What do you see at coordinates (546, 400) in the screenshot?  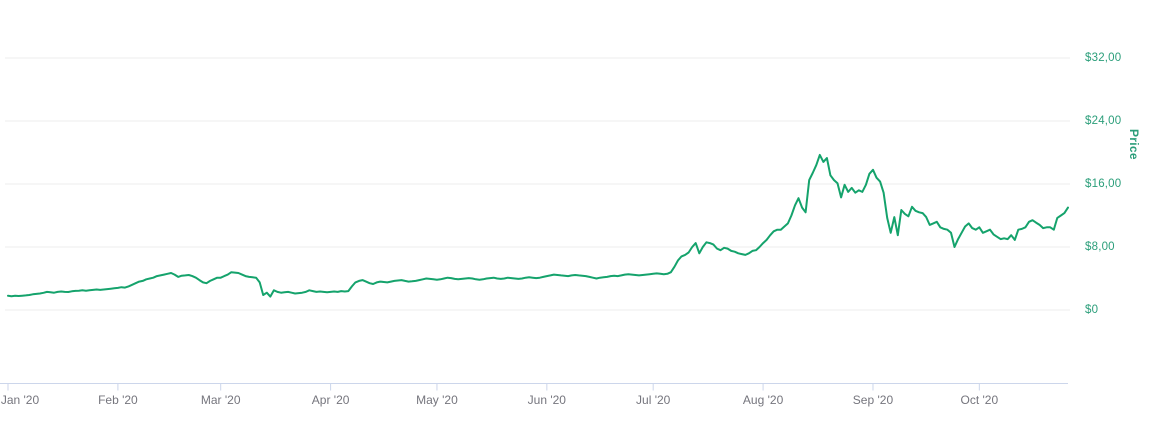 I see `x-axis-label: Jun '20` at bounding box center [546, 400].